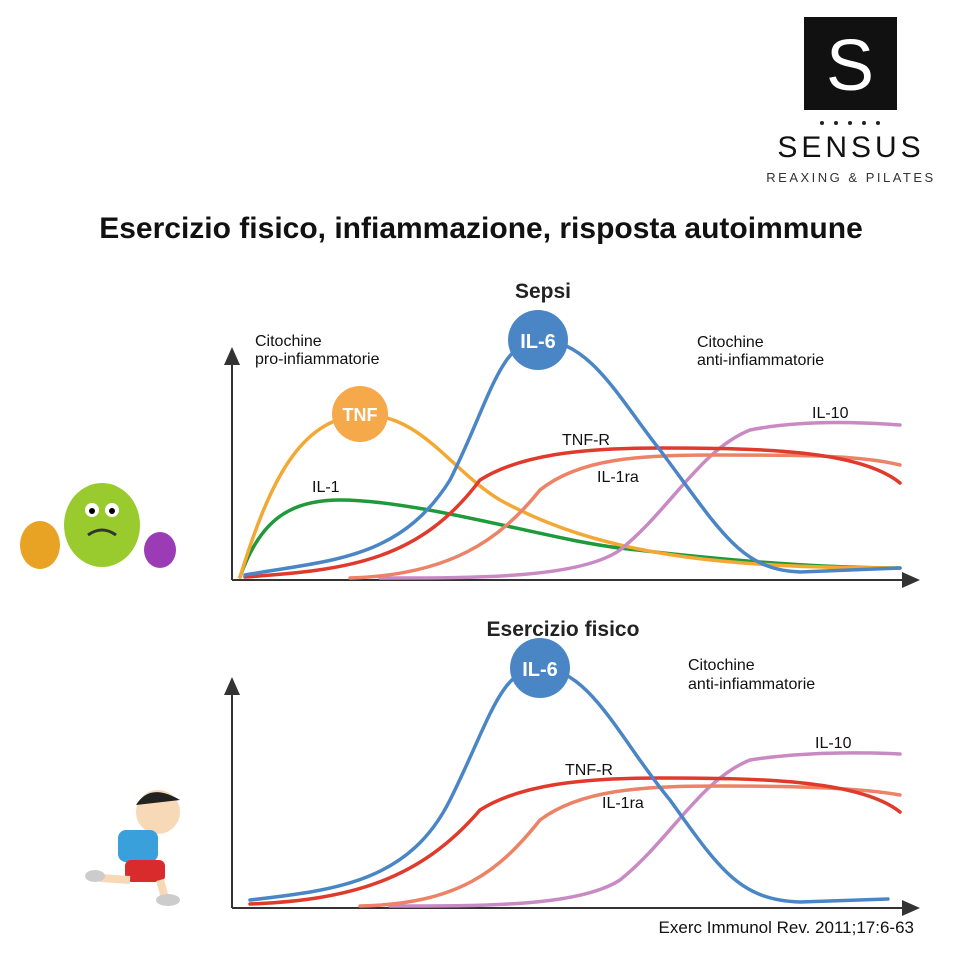  I want to click on curve-label: IL-1, so click(326, 487).